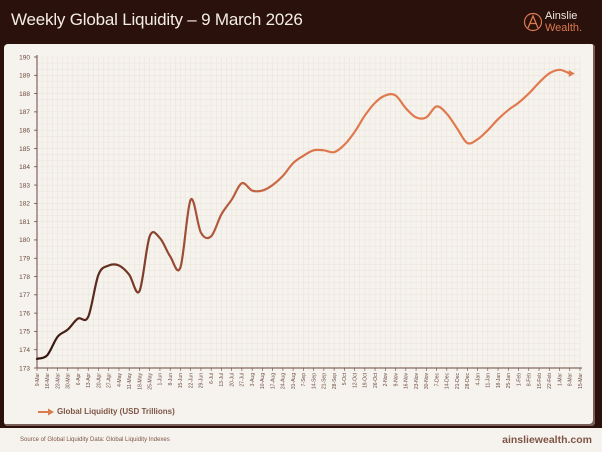 The image size is (602, 452). Describe the element at coordinates (294, 381) in the screenshot. I see `x-tick-label: 31-Aug` at that location.